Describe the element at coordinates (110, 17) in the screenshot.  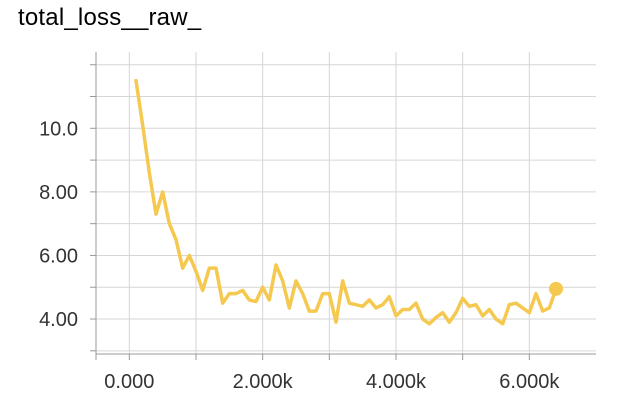
I see `chart-title: total_loss__raw_` at that location.